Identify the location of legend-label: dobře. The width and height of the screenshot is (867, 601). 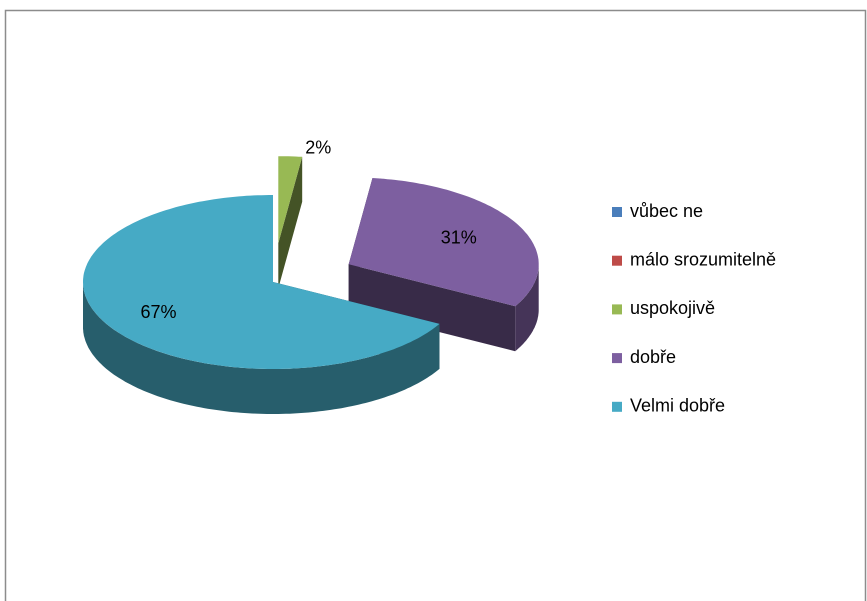
(653, 357).